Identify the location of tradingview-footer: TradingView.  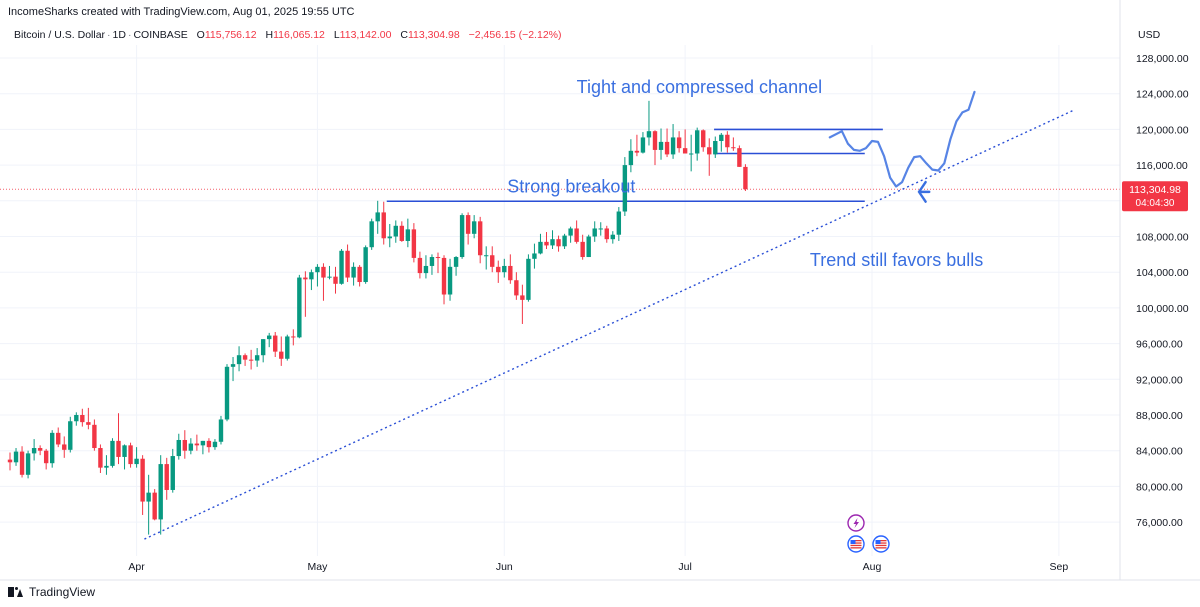
(51, 592).